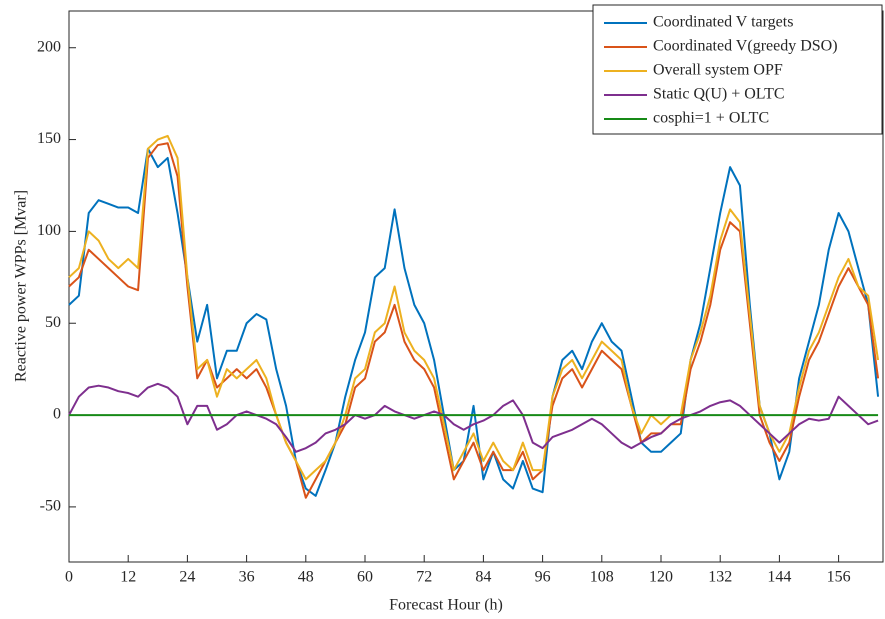 The height and width of the screenshot is (619, 885). What do you see at coordinates (719, 94) in the screenshot?
I see `legend-label: Static Q(U) + OLTC` at bounding box center [719, 94].